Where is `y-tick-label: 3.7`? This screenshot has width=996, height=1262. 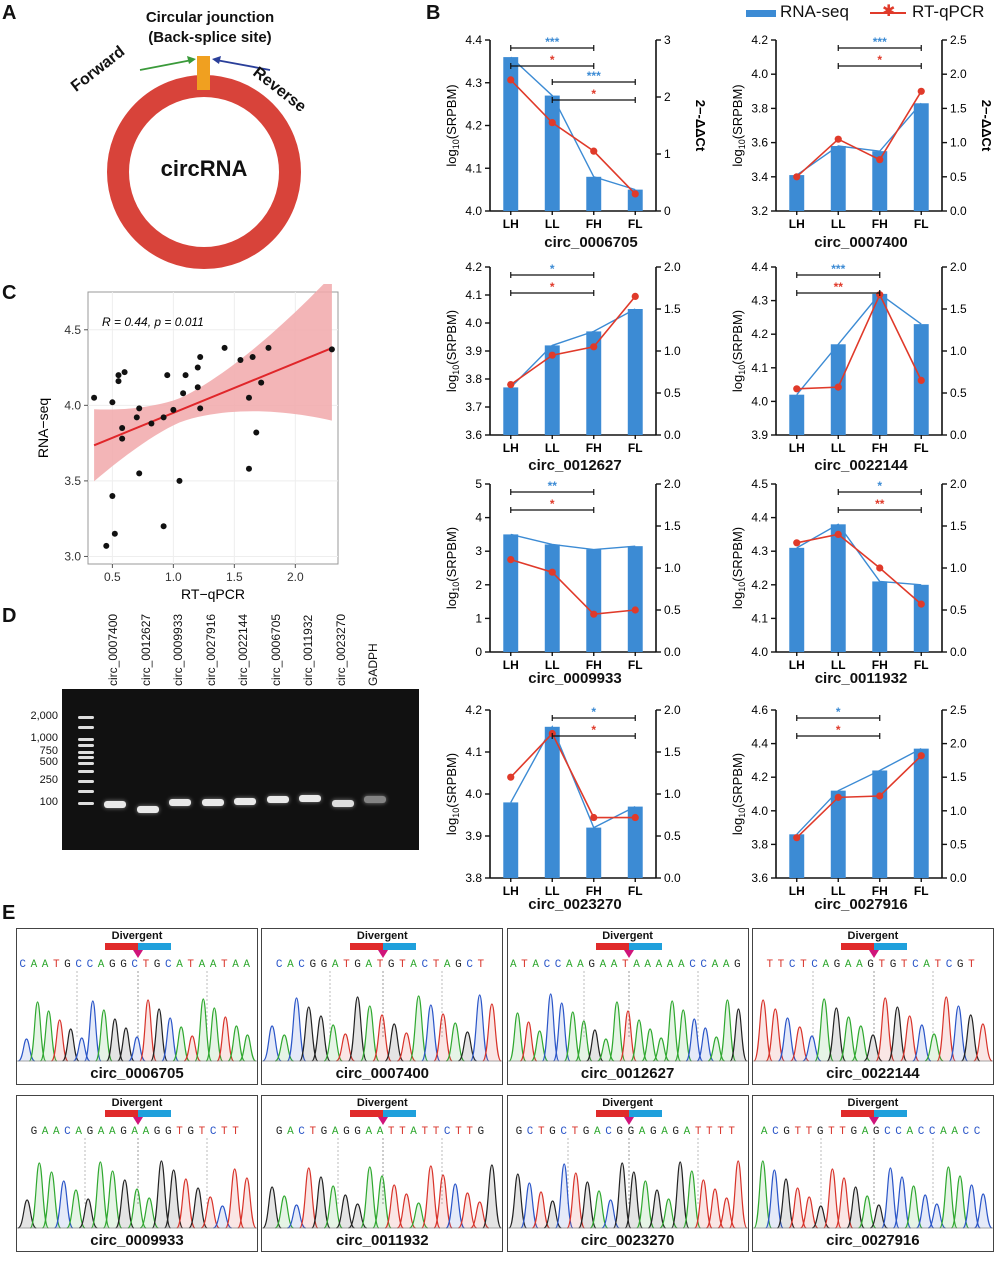
y-tick-label: 3.7 is located at coordinates (473, 407).